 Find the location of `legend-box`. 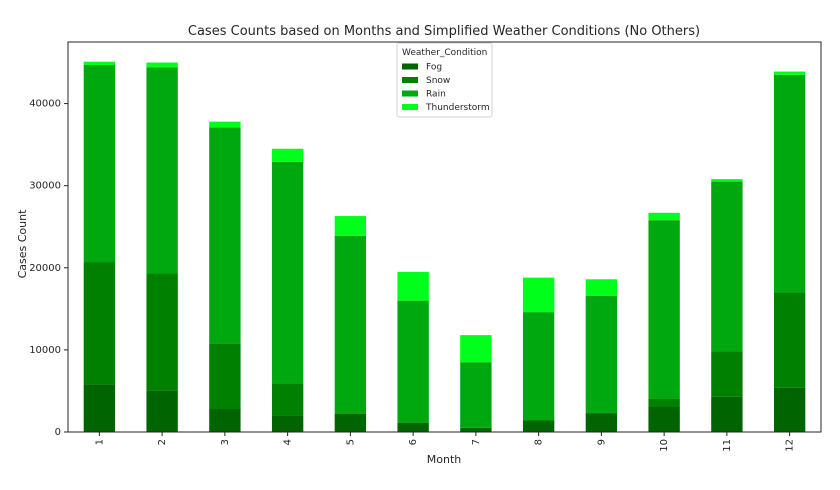

legend-box is located at coordinates (444, 80).